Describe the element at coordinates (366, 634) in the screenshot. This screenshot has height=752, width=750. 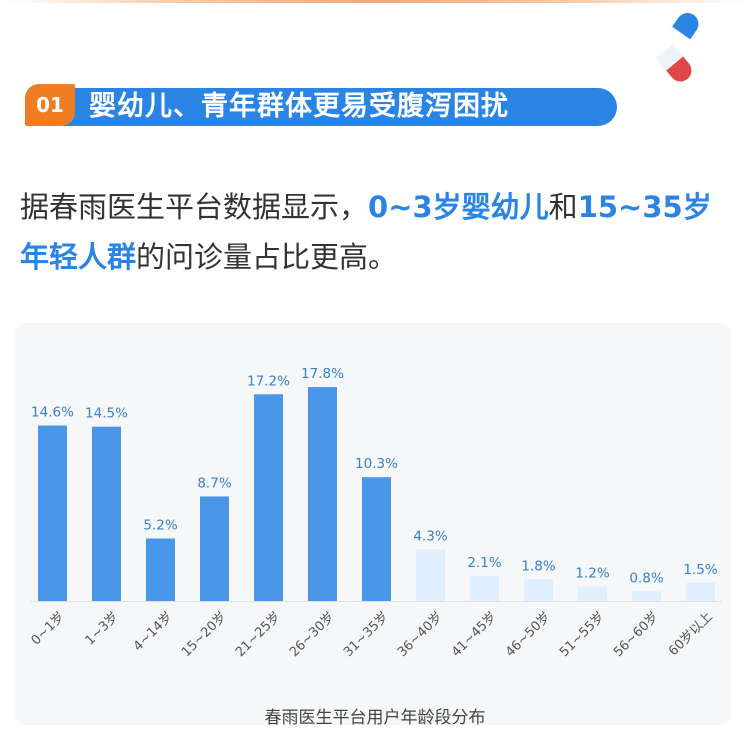
I see `x-tick-label-6: 31~35岁` at that location.